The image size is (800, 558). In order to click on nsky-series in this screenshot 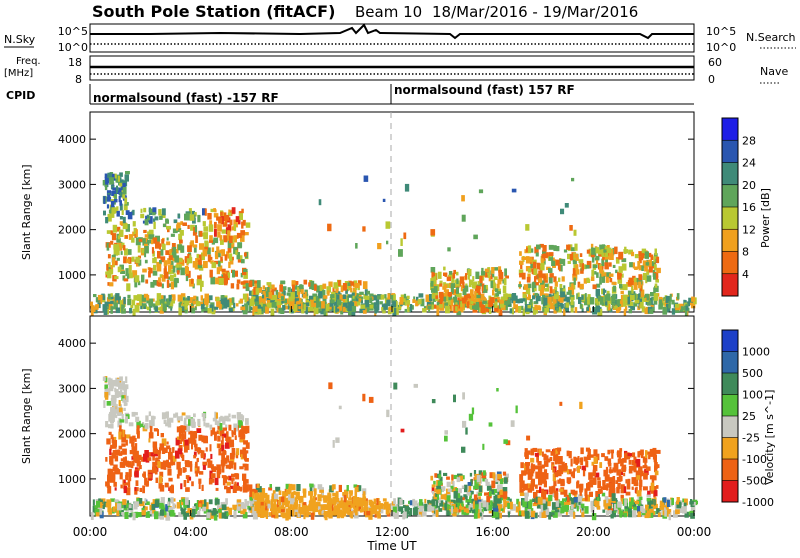, I will do `click(392, 31)`.